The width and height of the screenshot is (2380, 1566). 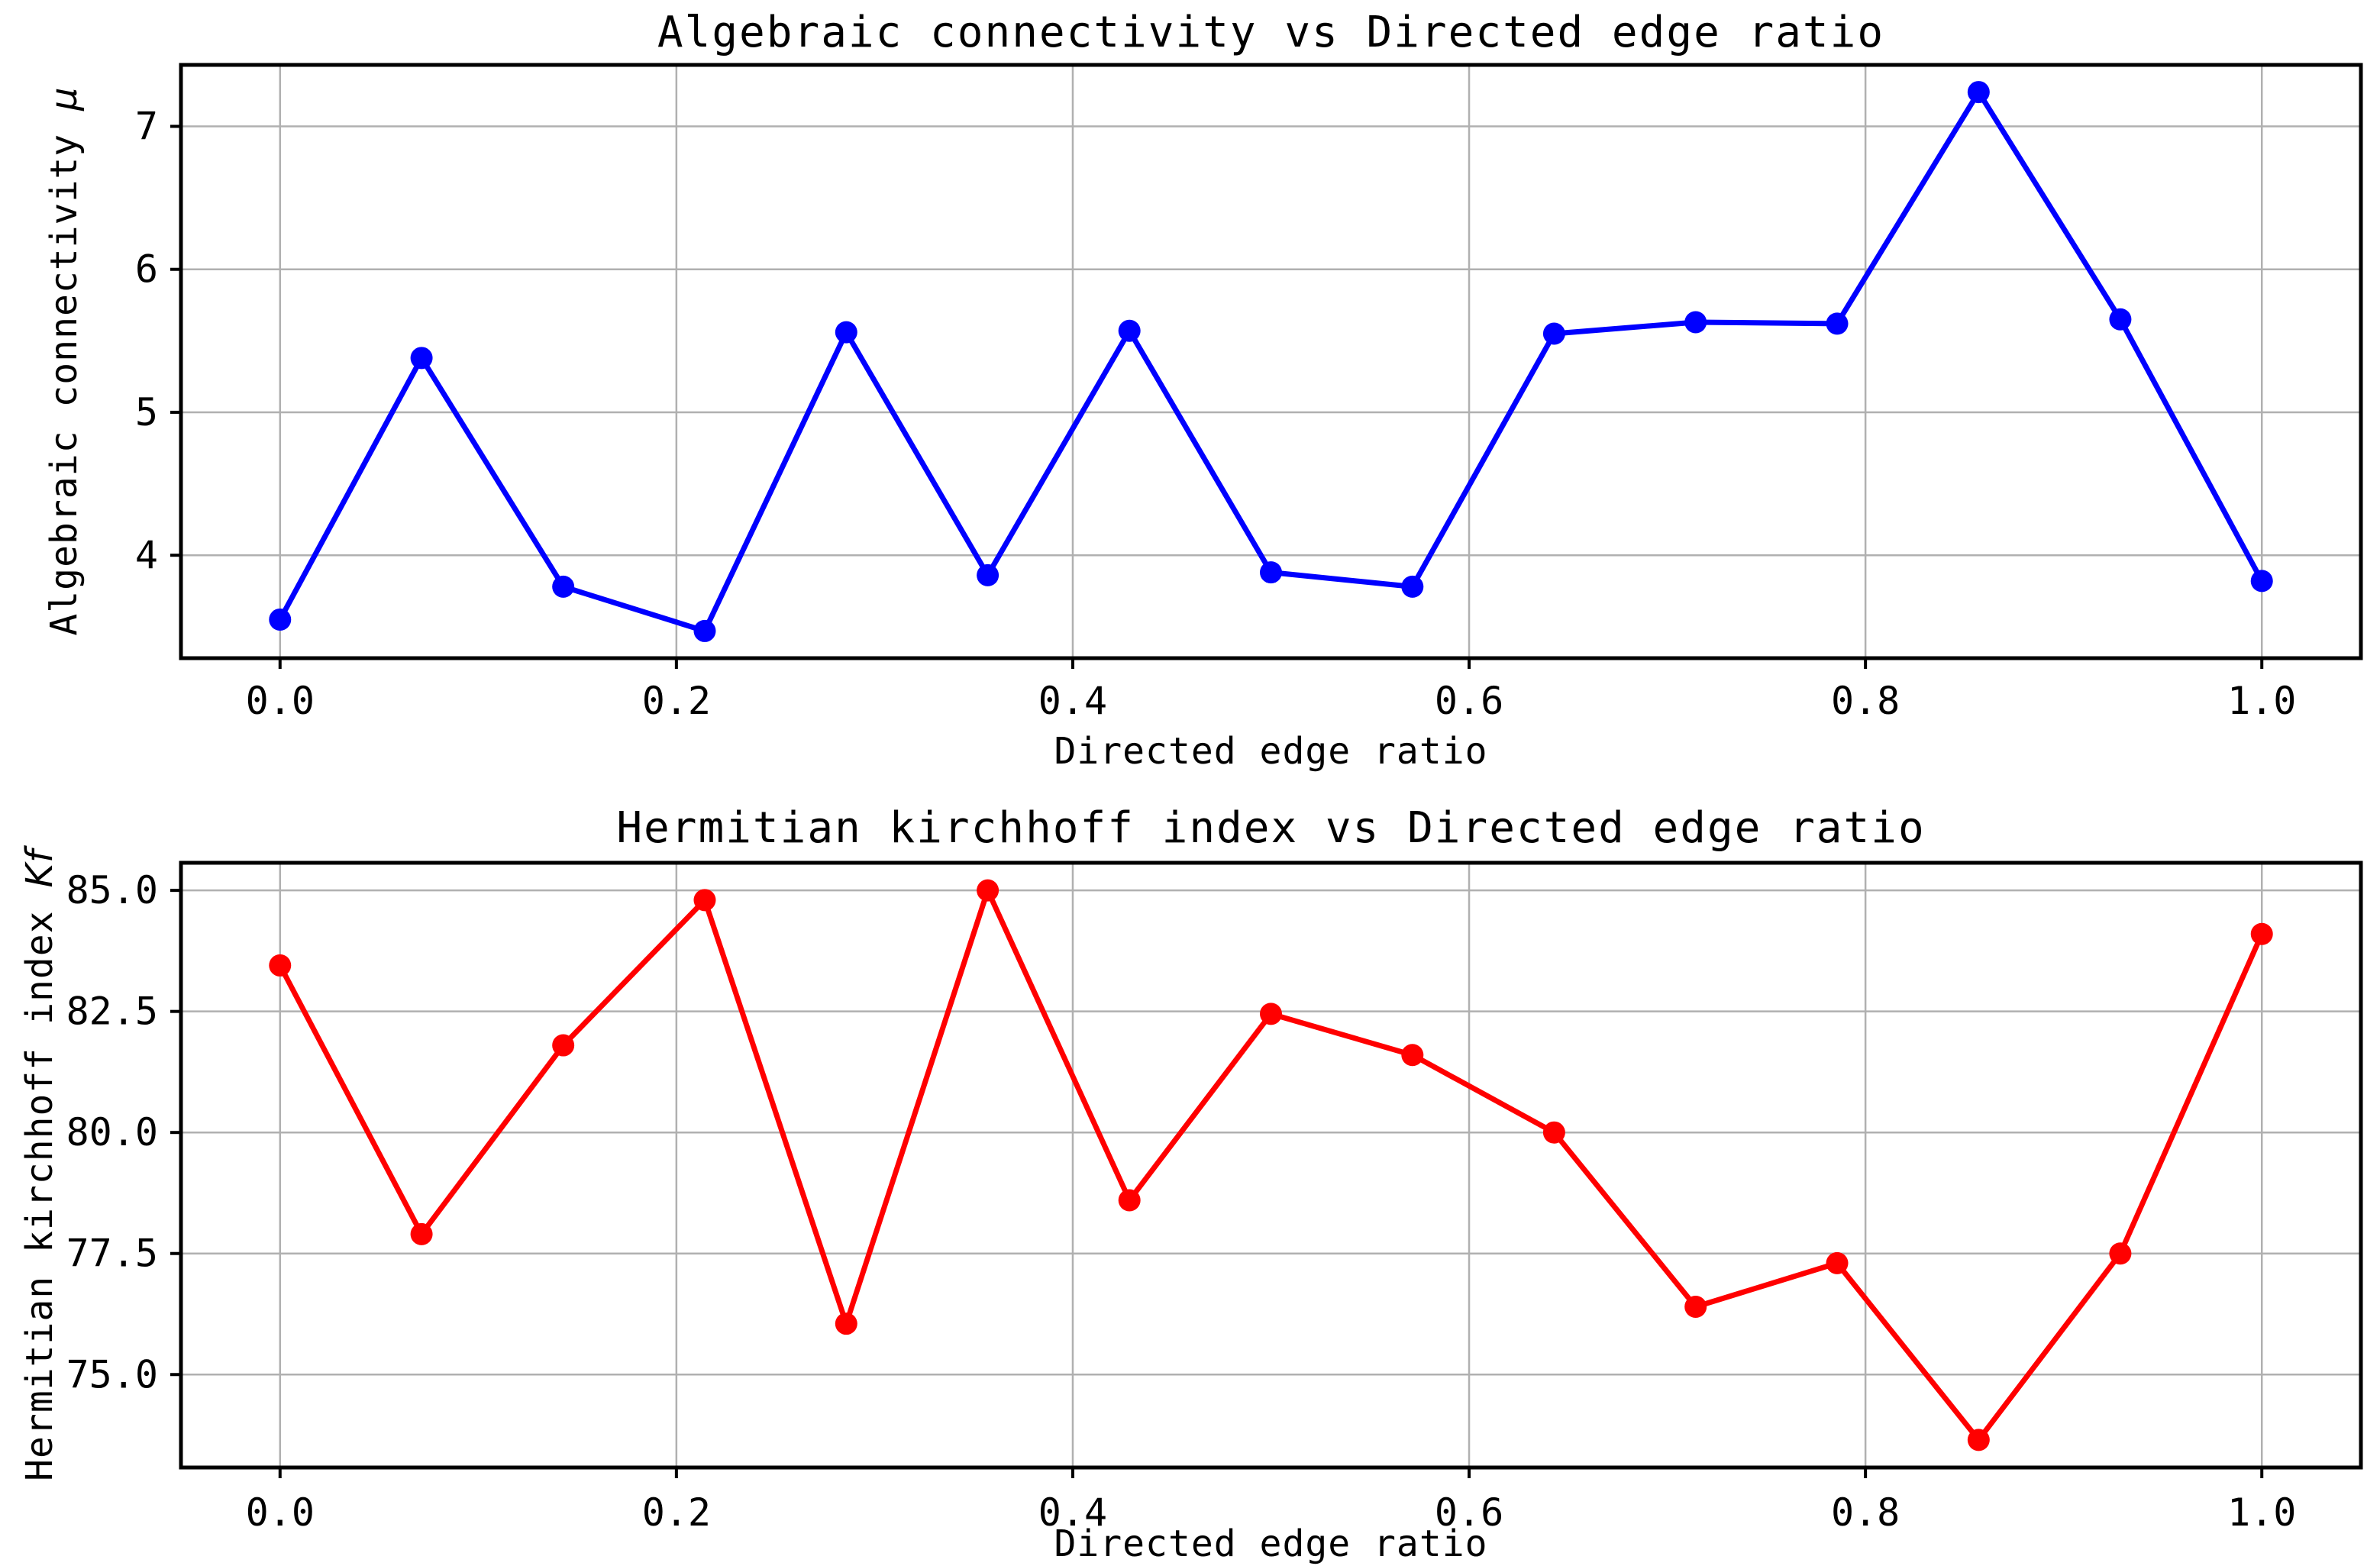 What do you see at coordinates (677, 701) in the screenshot?
I see `chart1-x-tick-label: 0.2` at bounding box center [677, 701].